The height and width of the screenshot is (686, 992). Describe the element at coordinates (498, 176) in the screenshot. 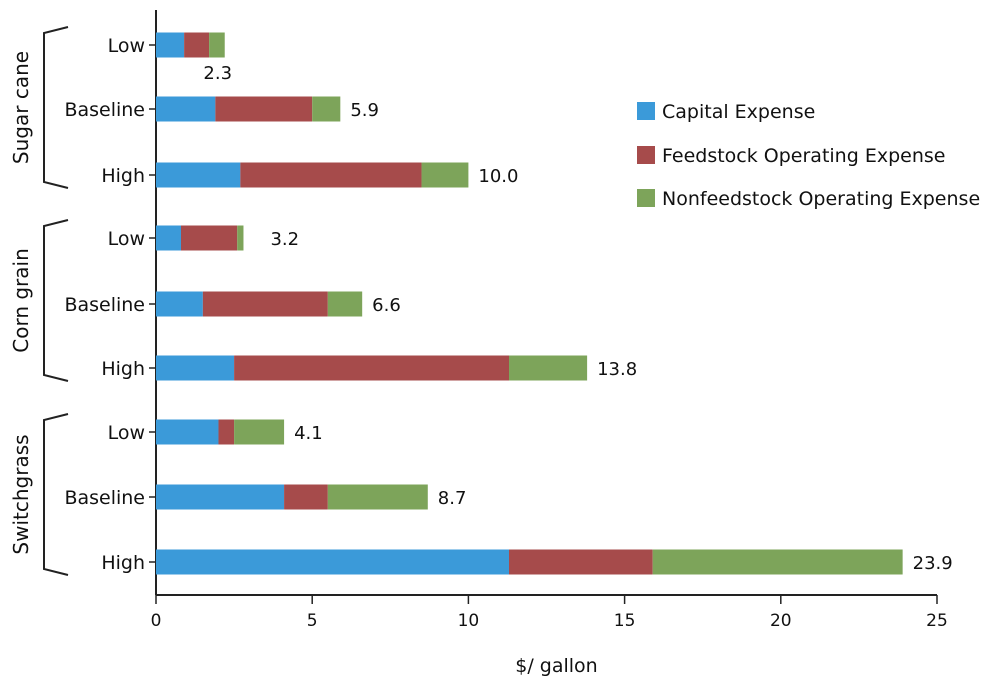

I see `bar-total-label: 10.0` at that location.